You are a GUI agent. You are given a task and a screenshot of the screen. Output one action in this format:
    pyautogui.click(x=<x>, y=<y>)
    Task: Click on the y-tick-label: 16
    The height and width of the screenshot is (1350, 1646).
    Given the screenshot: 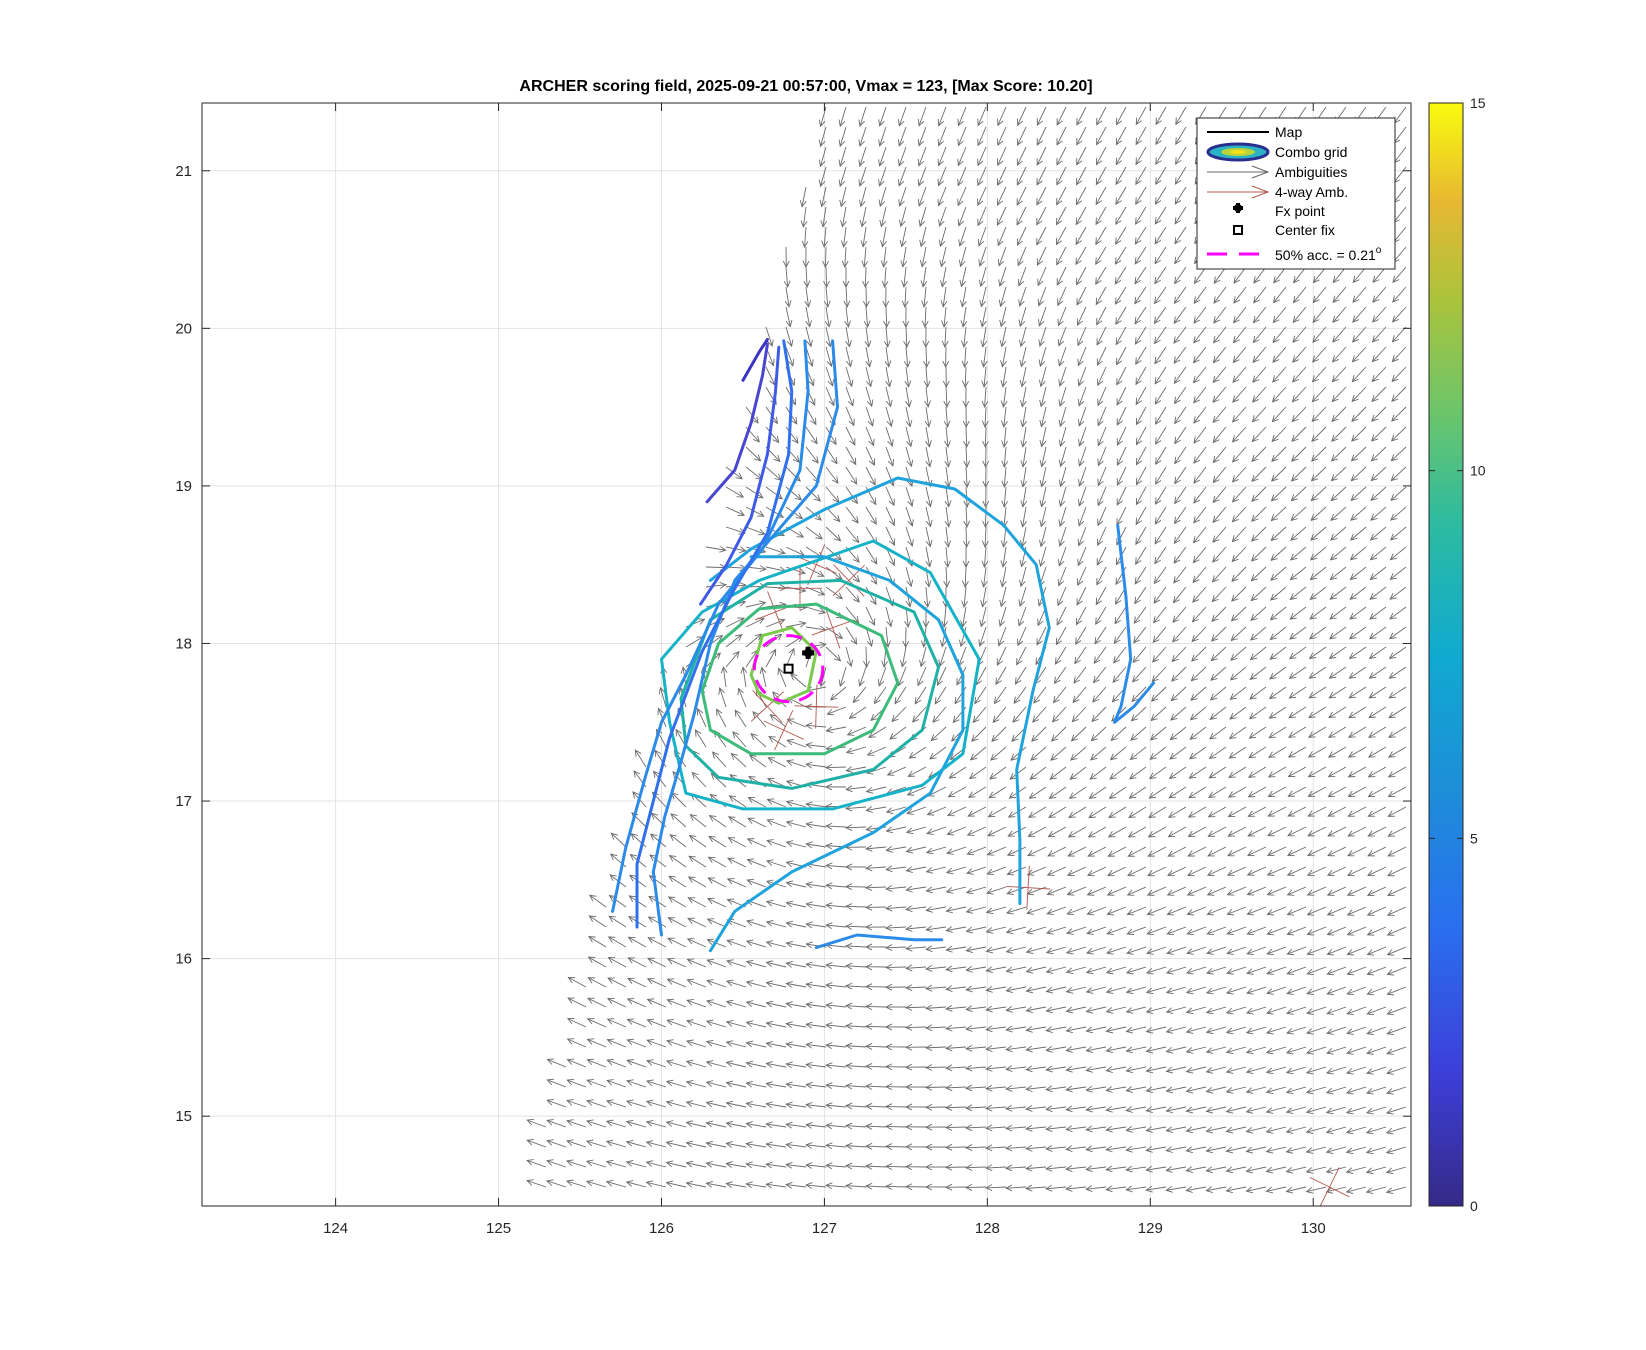 What is the action you would take?
    pyautogui.click(x=183, y=959)
    